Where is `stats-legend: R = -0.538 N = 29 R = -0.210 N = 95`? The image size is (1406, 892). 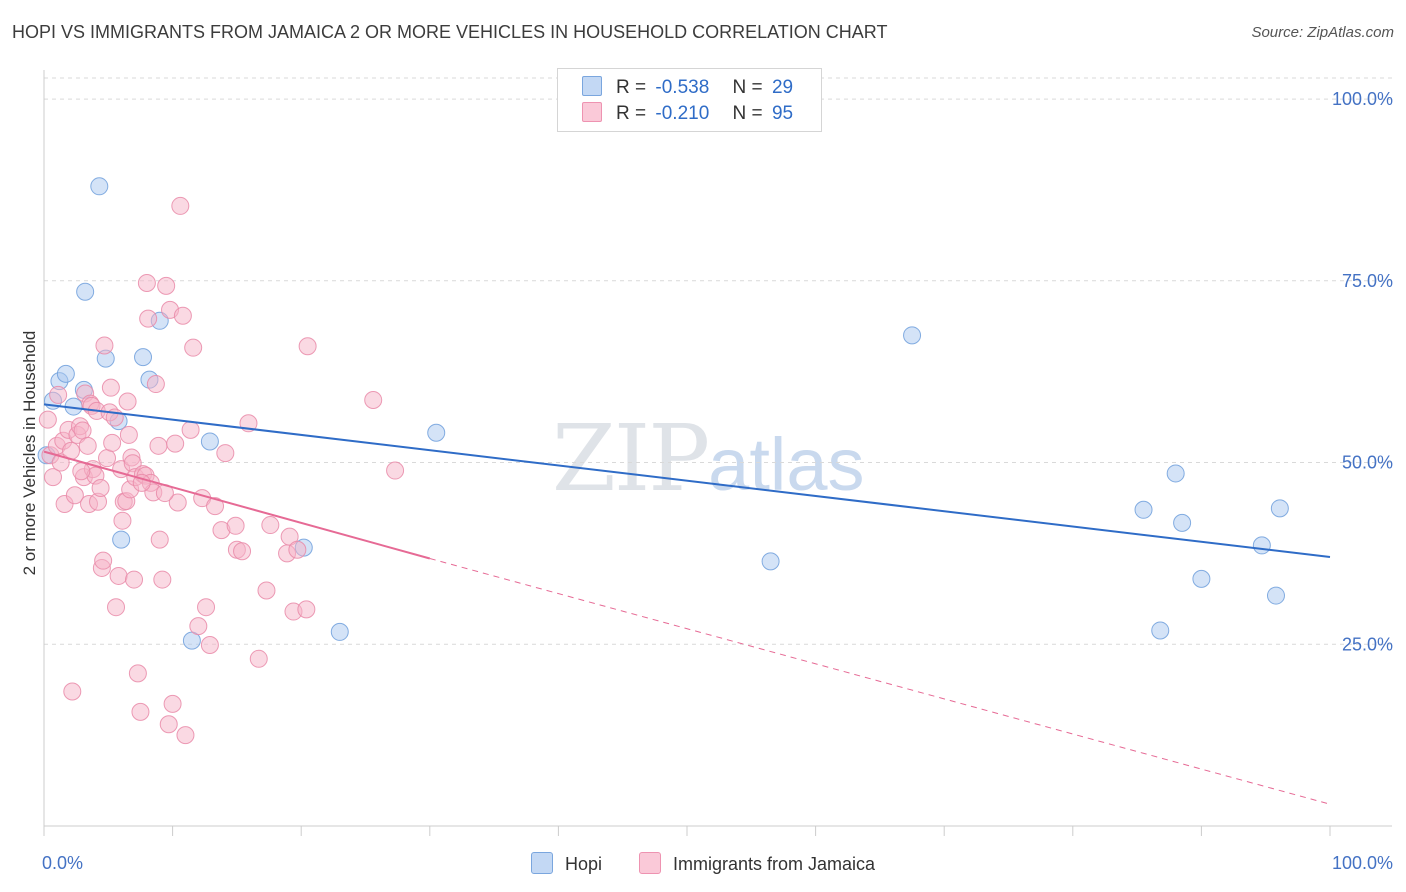
stats-legend: R = -0.538 N = 29 R = -0.210 N = 95 is located at coordinates (689, 100).